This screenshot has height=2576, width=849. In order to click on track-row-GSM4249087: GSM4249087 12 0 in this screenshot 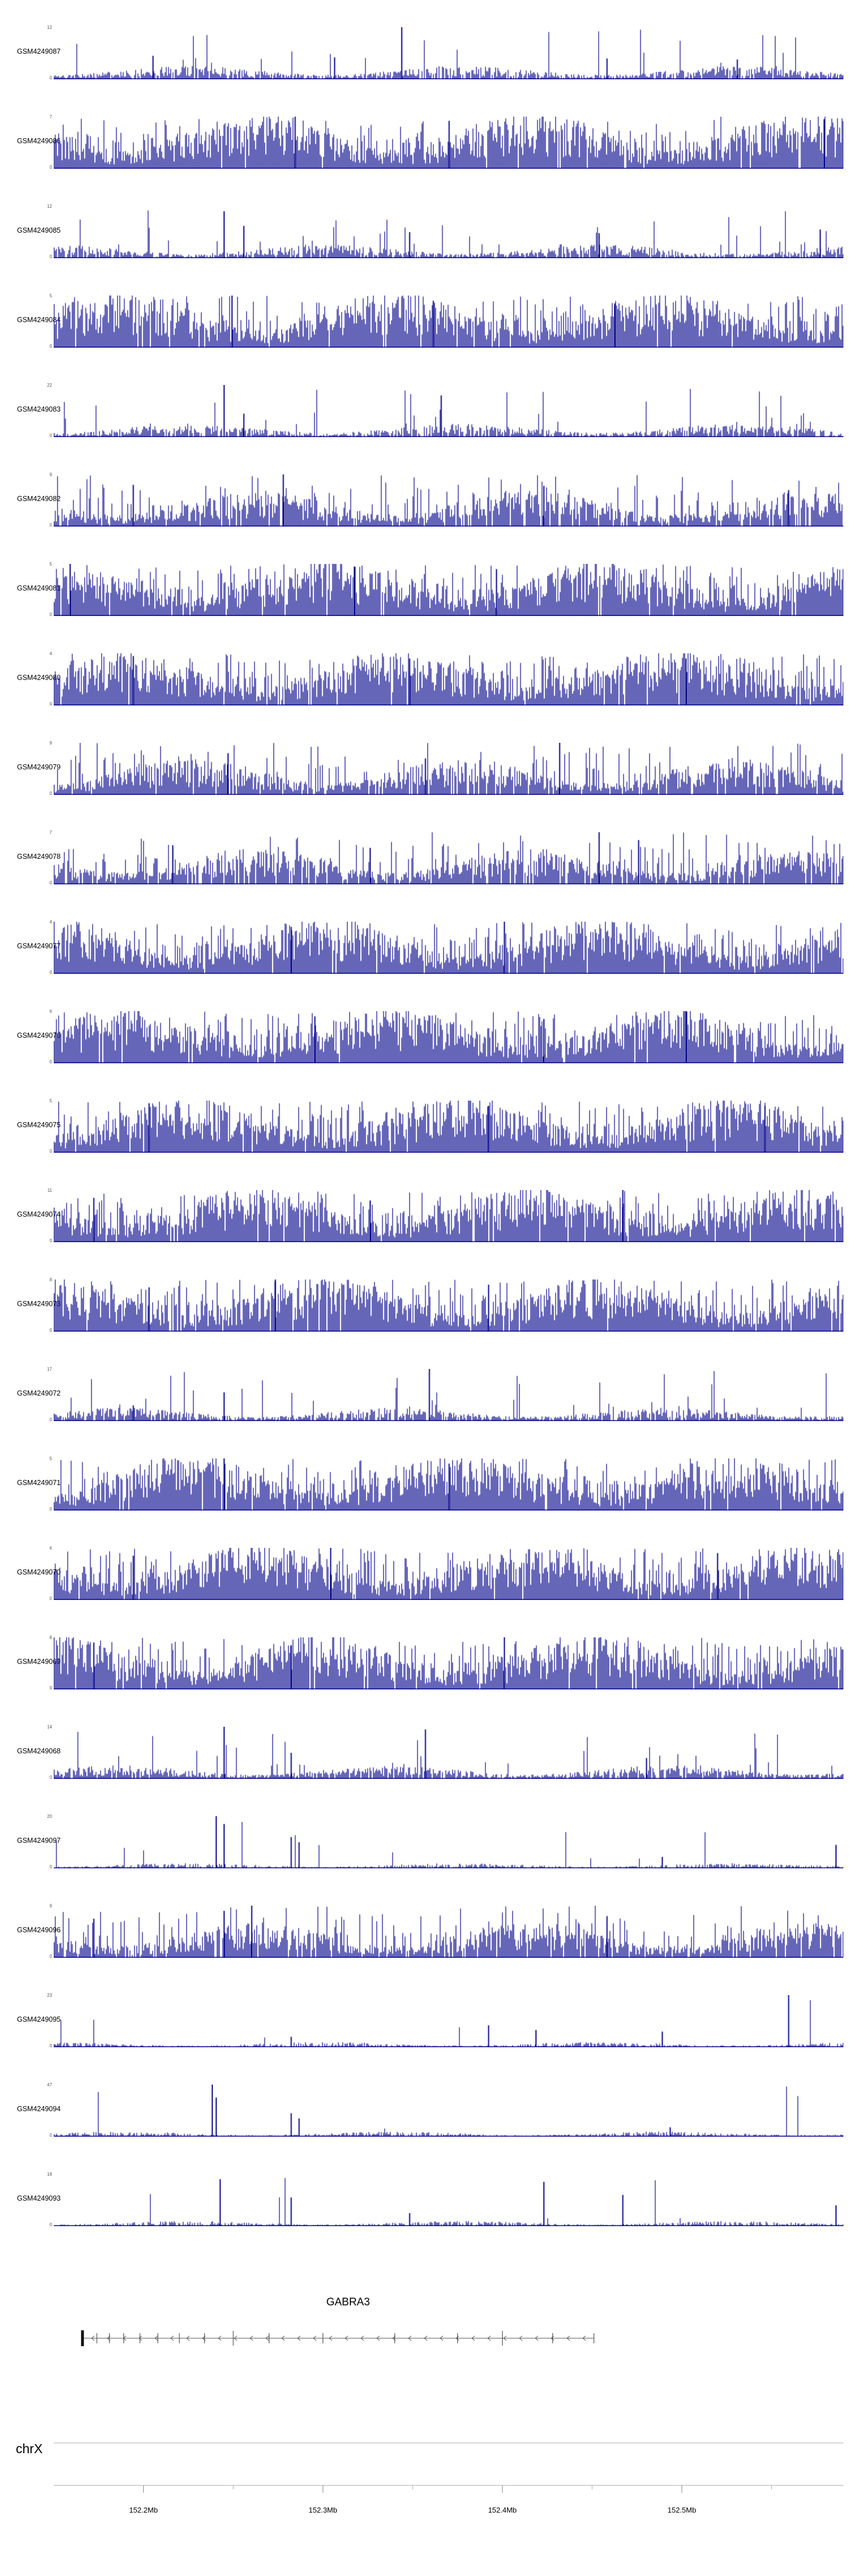, I will do `click(424, 61)`.